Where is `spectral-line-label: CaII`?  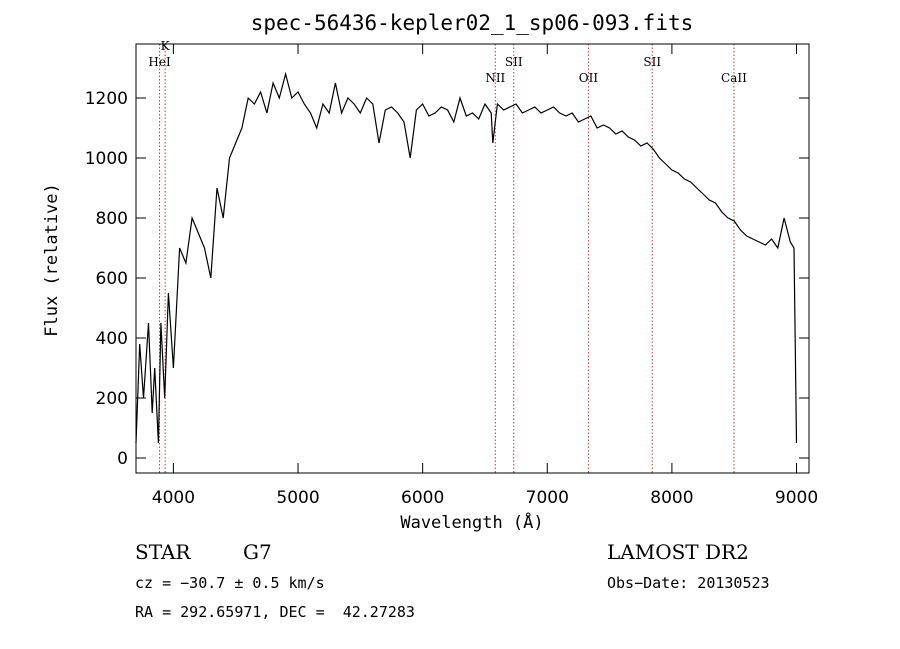
spectral-line-label: CaII is located at coordinates (734, 78).